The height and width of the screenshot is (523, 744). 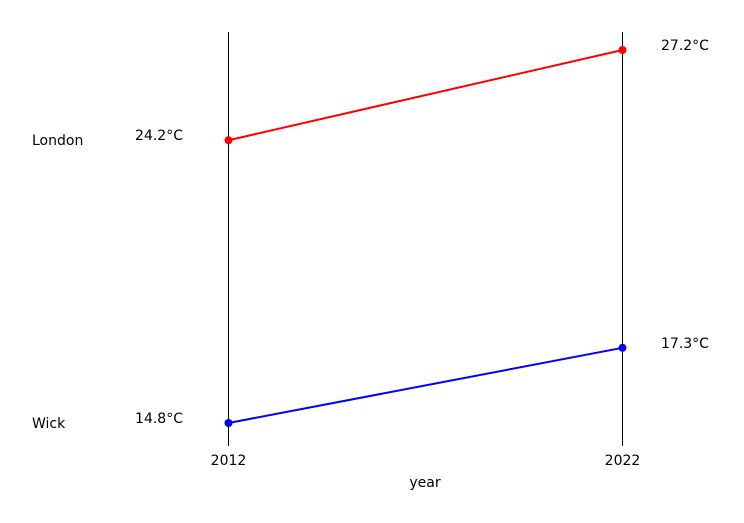 I want to click on x-tick-label-2022: 2022, so click(x=623, y=461).